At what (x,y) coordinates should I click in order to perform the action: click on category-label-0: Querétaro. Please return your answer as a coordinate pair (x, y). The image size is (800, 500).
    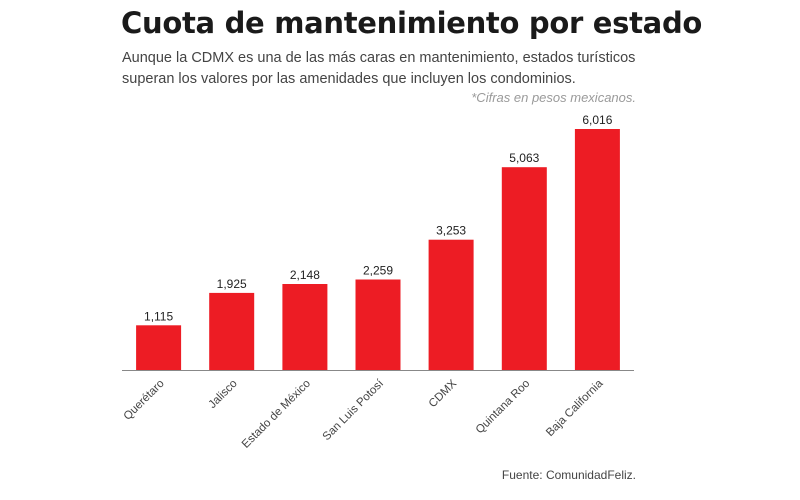
    Looking at the image, I should click on (144, 400).